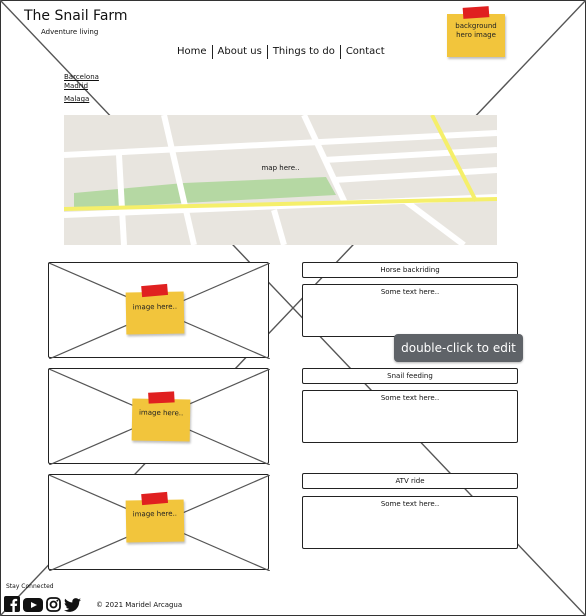 The width and height of the screenshot is (586, 616). What do you see at coordinates (303, 52) in the screenshot?
I see `nav-item-things-to-do: Things to do` at bounding box center [303, 52].